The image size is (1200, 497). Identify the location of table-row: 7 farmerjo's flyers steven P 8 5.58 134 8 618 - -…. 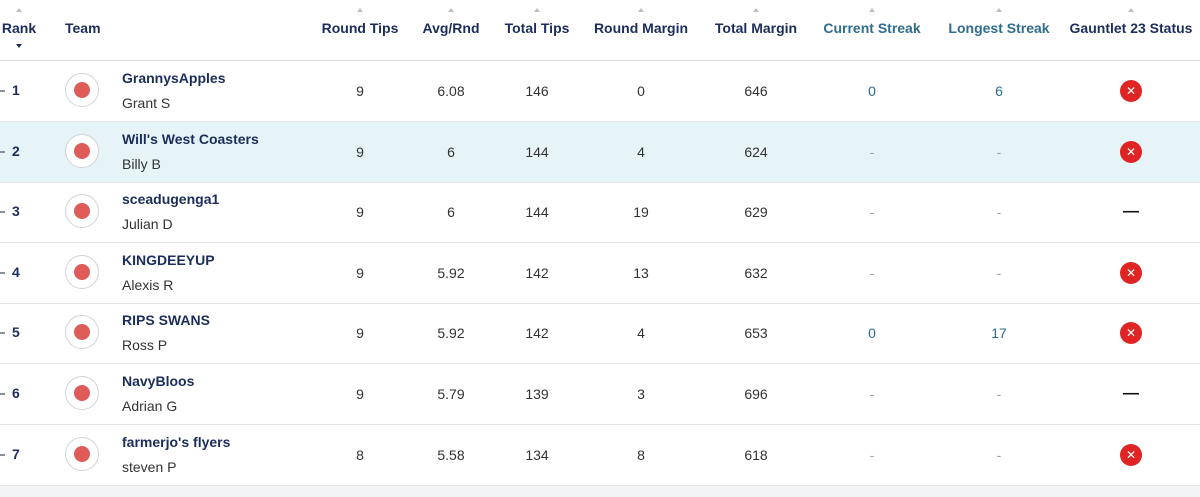
(600, 455).